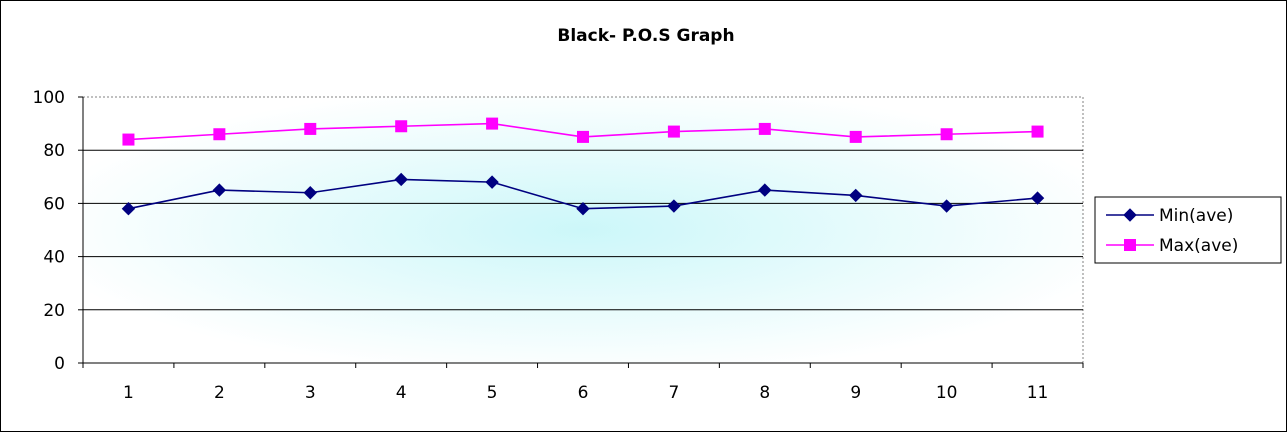 The image size is (1287, 432). I want to click on legend-label: Min(ave), so click(1196, 216).